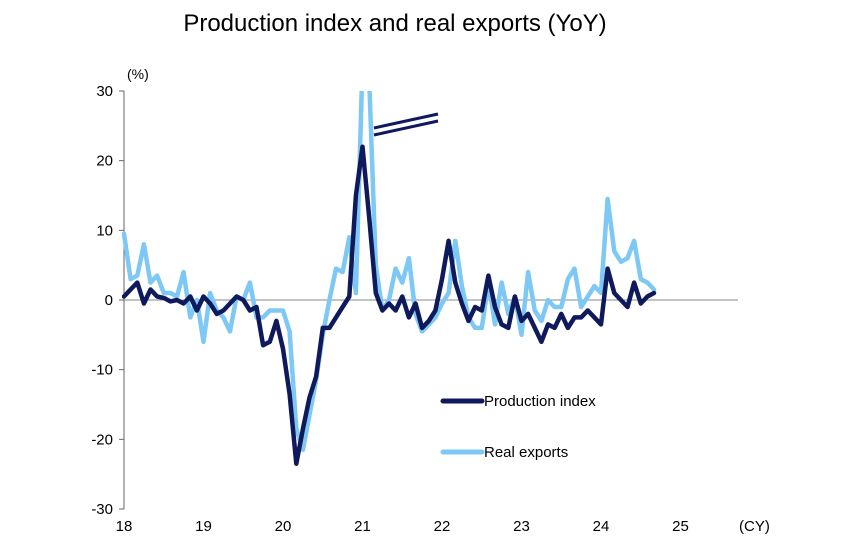  I want to click on y-tick-label: -20, so click(102, 439).